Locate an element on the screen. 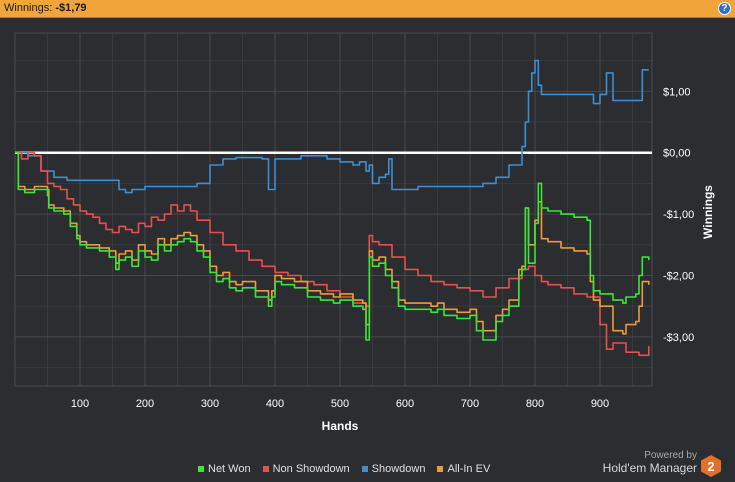 The width and height of the screenshot is (735, 482). y-tick-label: $1,00 is located at coordinates (677, 92).